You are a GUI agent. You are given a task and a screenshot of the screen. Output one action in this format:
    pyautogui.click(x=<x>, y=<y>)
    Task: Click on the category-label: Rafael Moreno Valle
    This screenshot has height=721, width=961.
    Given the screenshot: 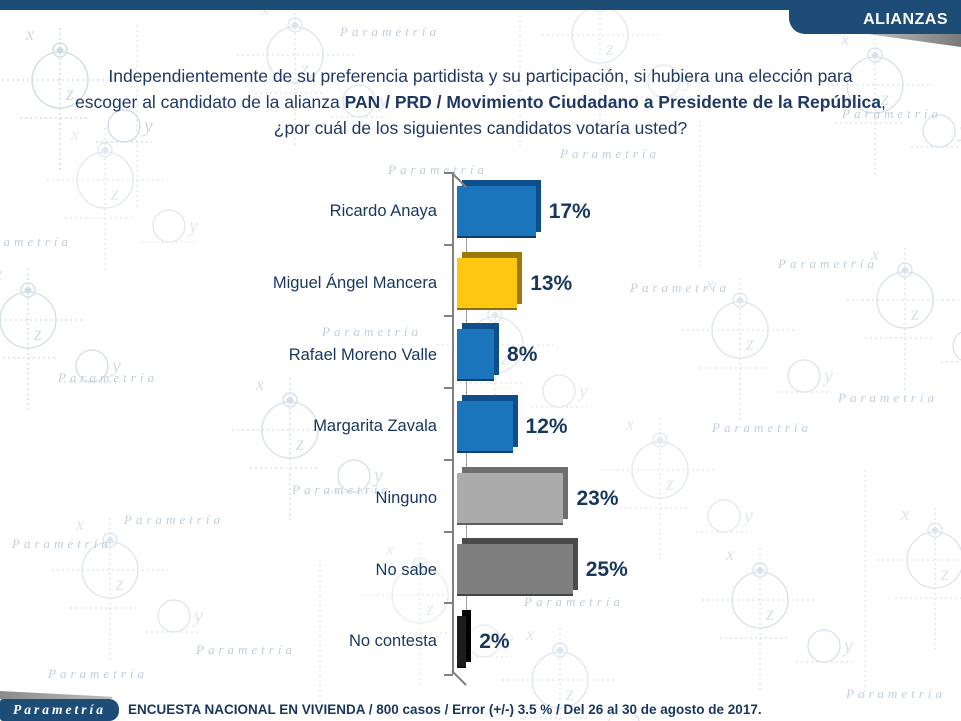 What is the action you would take?
    pyautogui.click(x=362, y=354)
    